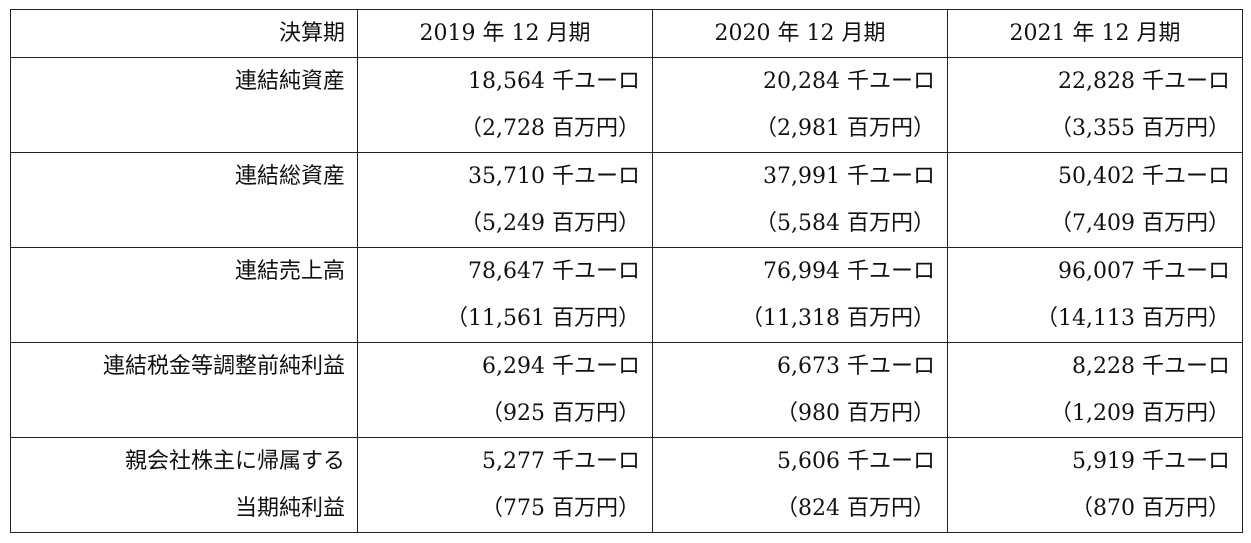 This screenshot has height=543, width=1251. What do you see at coordinates (554, 176) in the screenshot?
I see `value-euro: 35,710 千ユーロ` at bounding box center [554, 176].